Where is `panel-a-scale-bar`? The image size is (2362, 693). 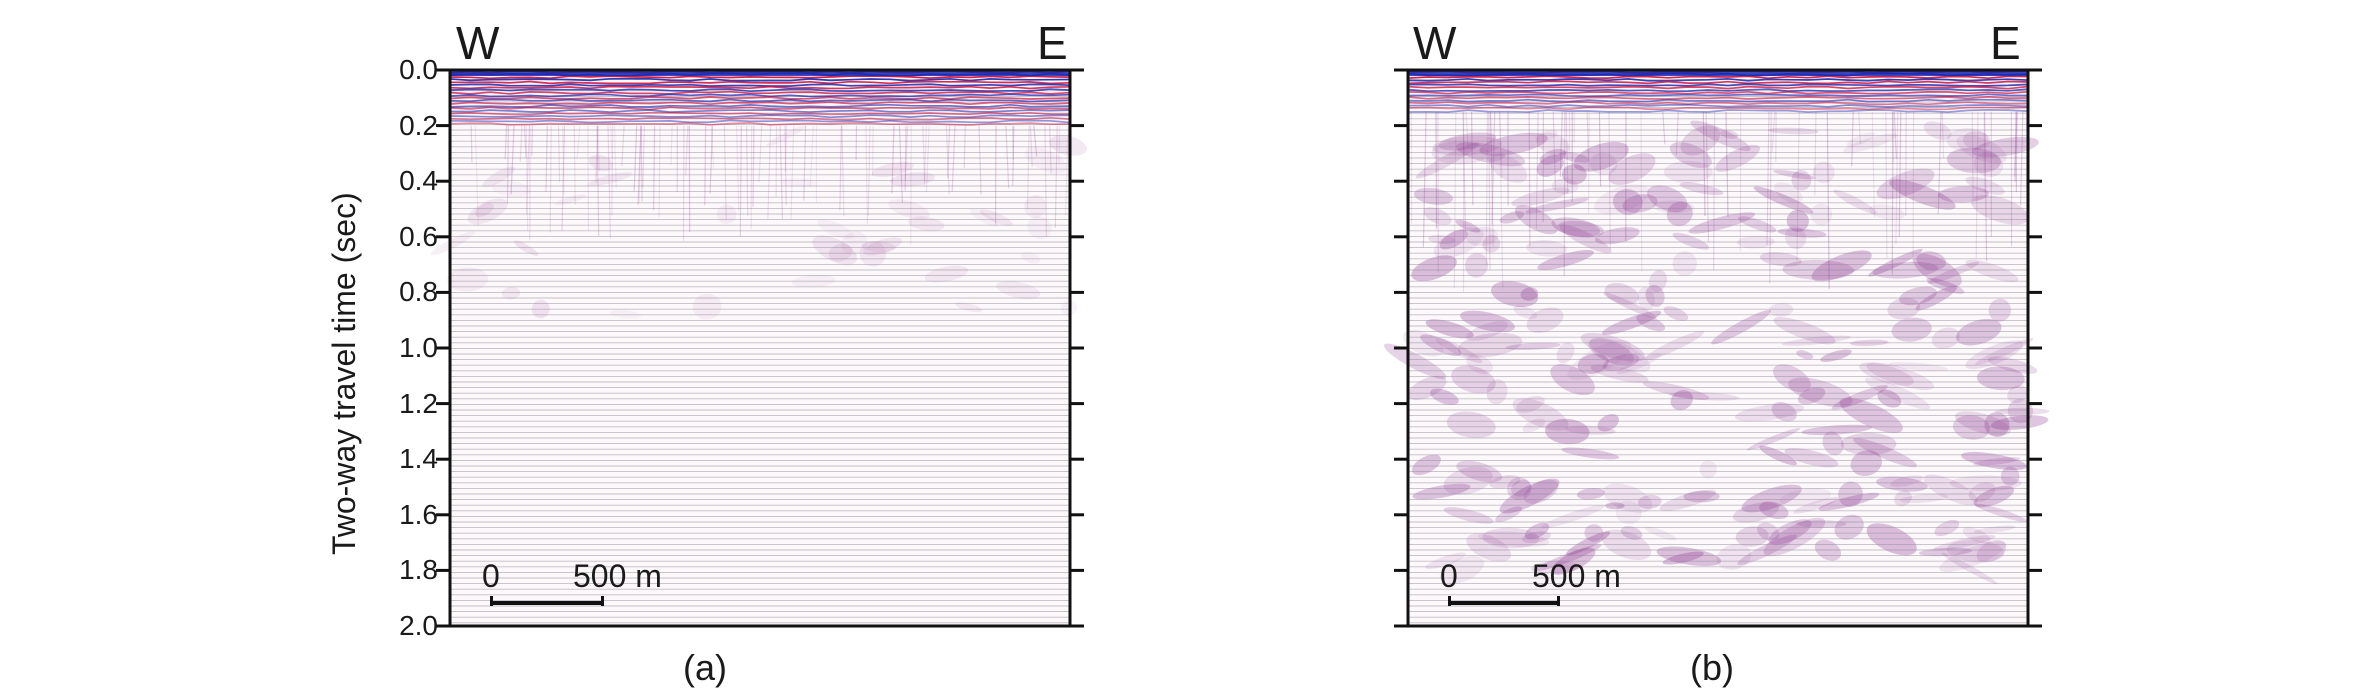
panel-a-scale-bar is located at coordinates (547, 603).